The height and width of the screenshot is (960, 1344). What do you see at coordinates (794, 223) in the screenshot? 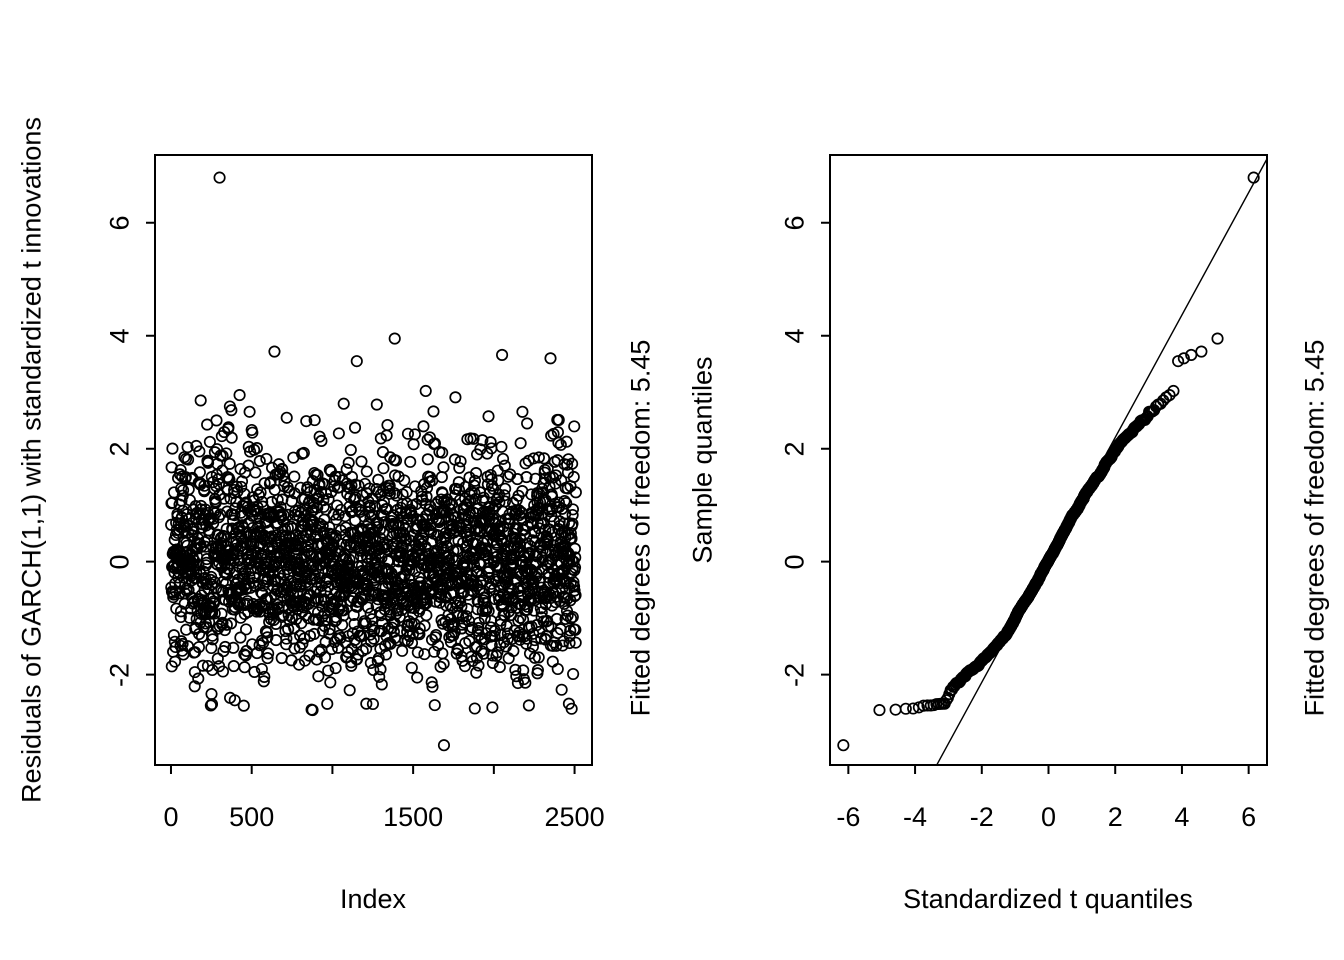
I see `right-plot-y-tick-label: 6` at bounding box center [794, 223].